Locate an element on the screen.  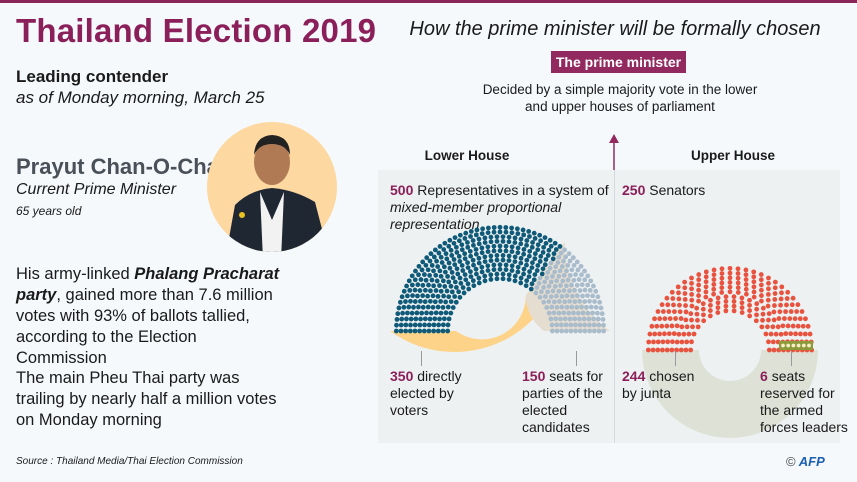
party-name: Phalang Pracharat party is located at coordinates (148, 284).